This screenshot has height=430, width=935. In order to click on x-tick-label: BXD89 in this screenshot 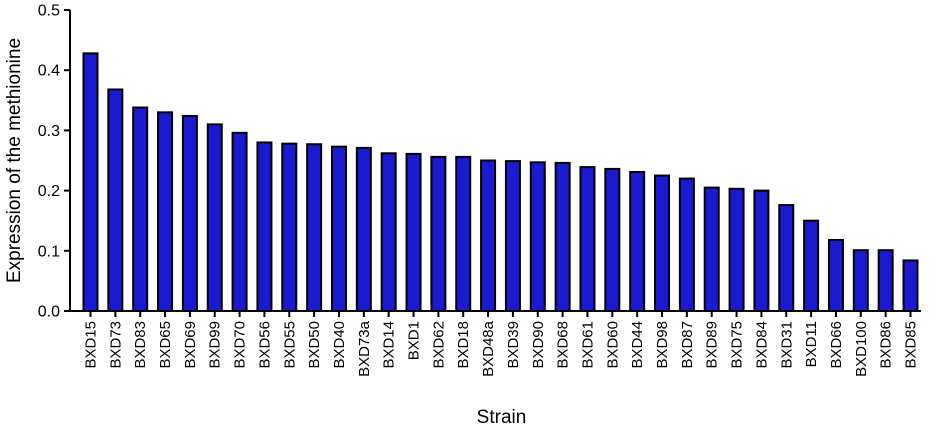, I will do `click(712, 345)`.